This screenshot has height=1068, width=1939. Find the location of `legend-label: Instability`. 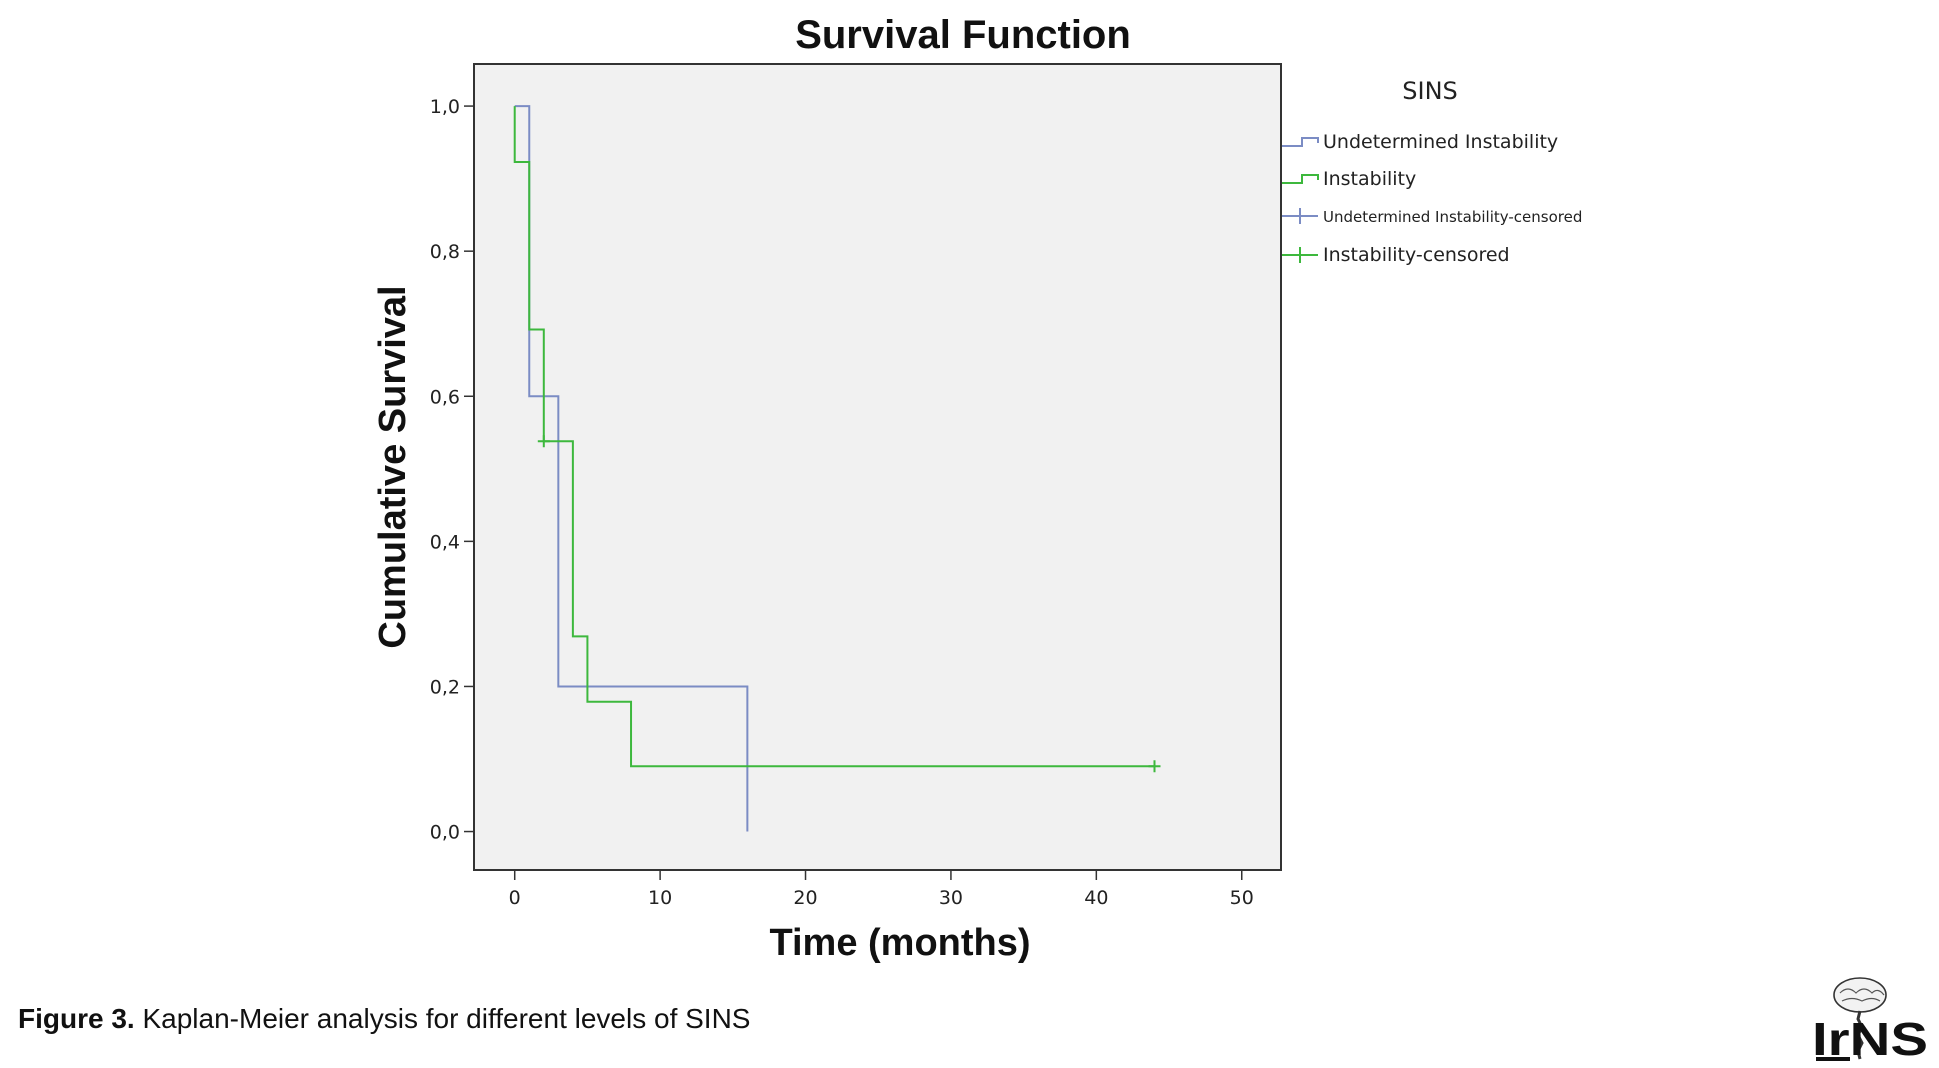

legend-label: Instability is located at coordinates (1369, 179).